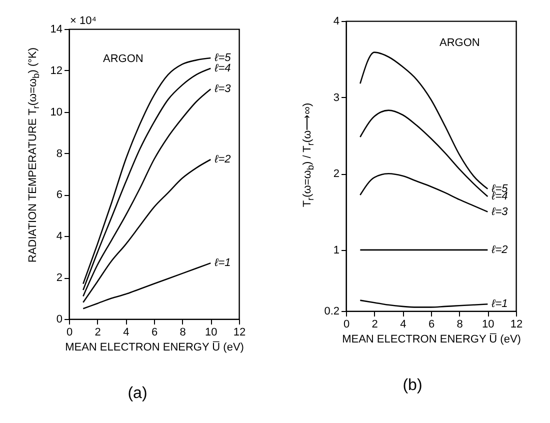 The image size is (550, 423). What do you see at coordinates (223, 58) in the screenshot?
I see `series-label: ℓ=5` at bounding box center [223, 58].